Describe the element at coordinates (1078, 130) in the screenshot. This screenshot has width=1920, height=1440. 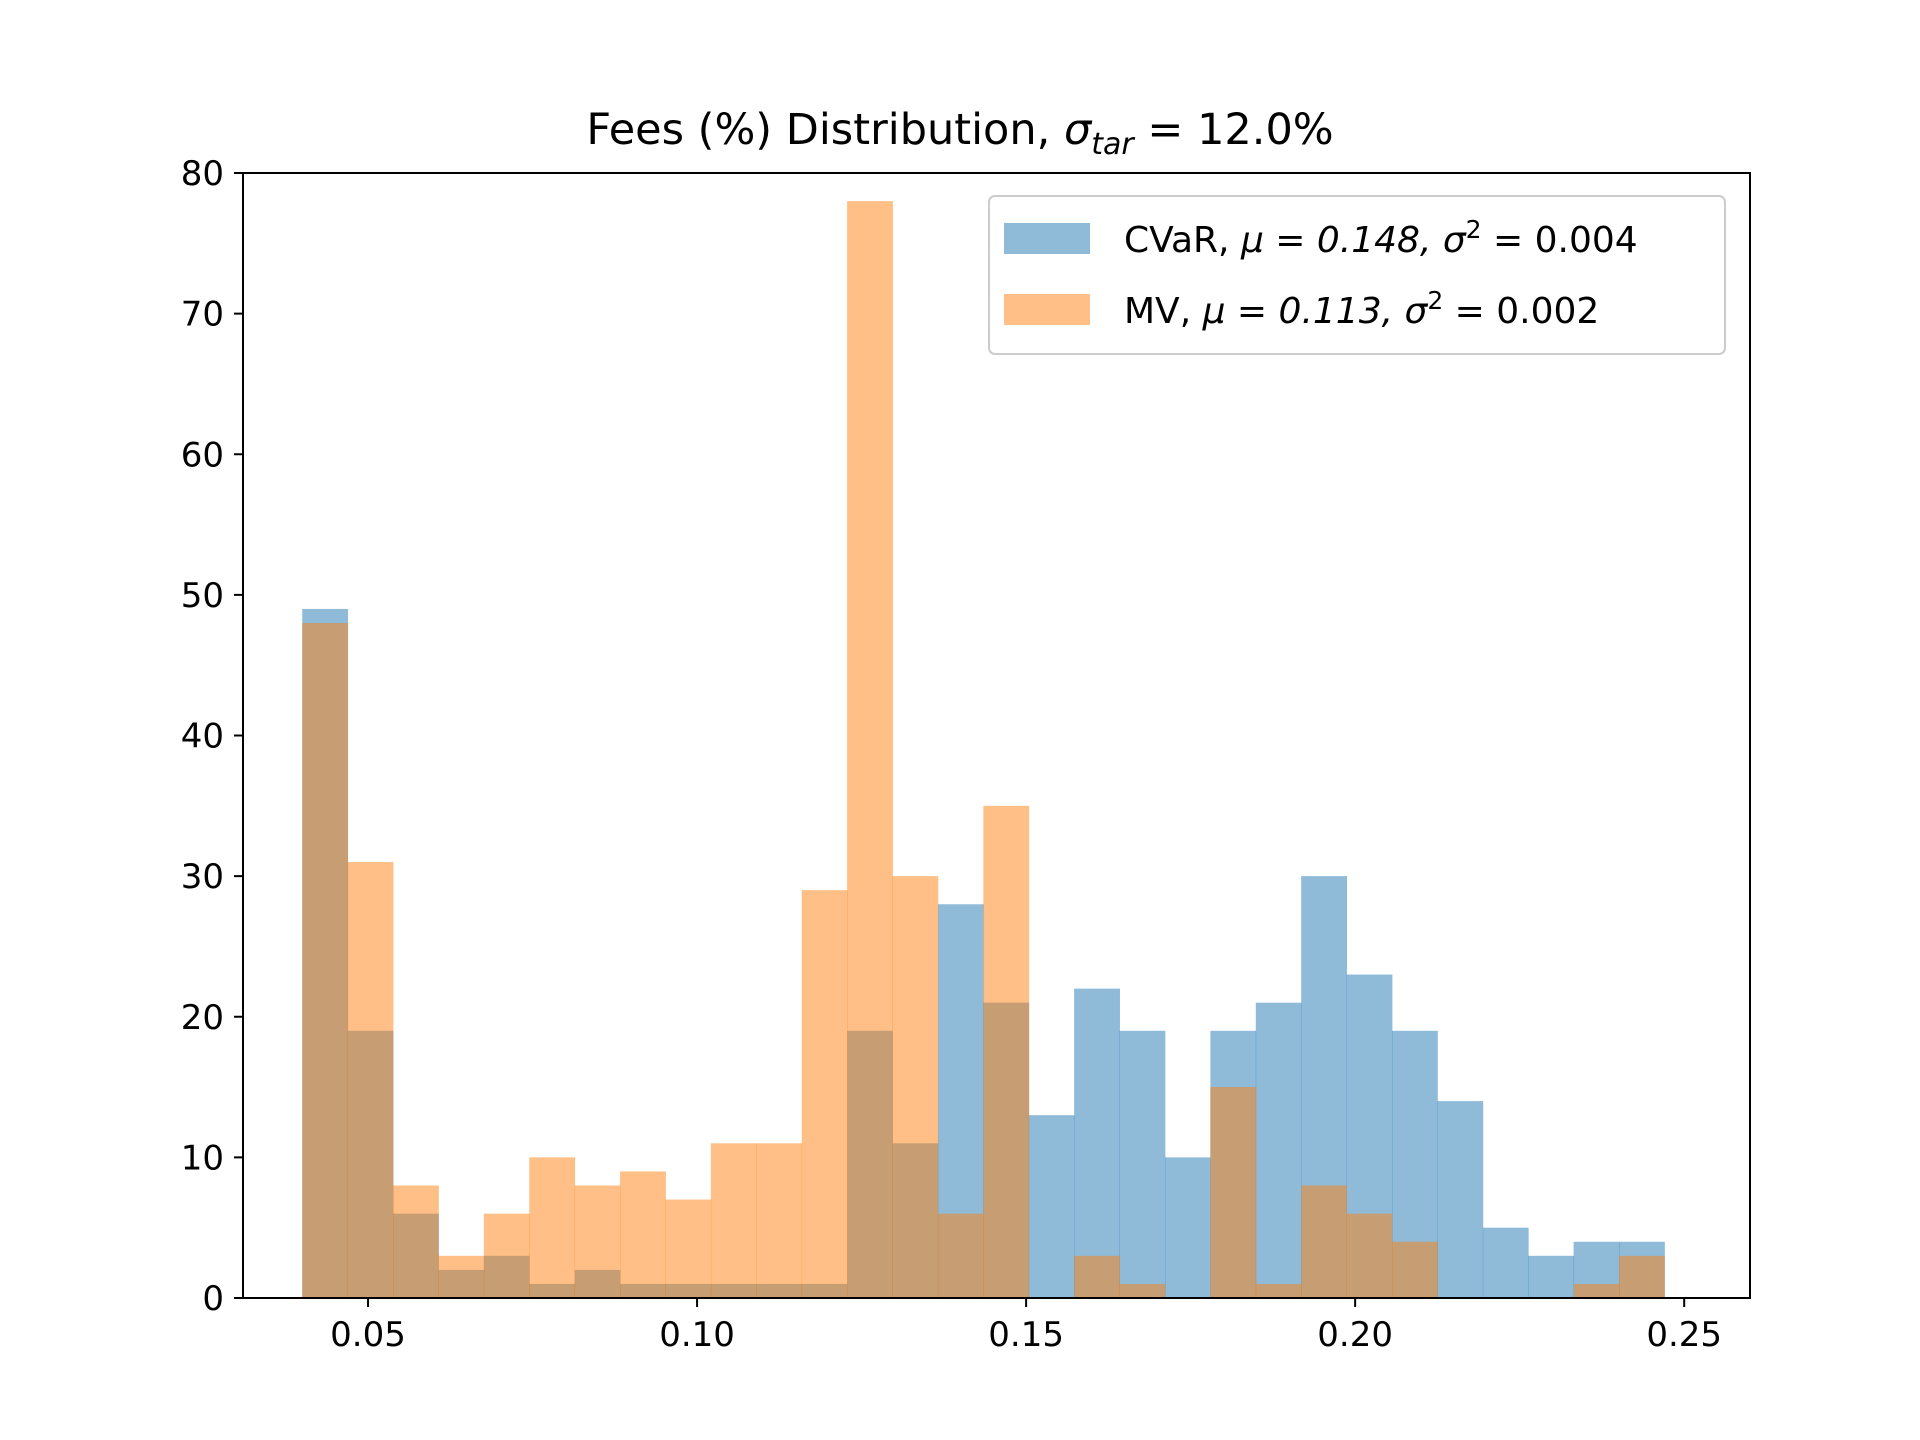
I see `title-symbol: σ` at that location.